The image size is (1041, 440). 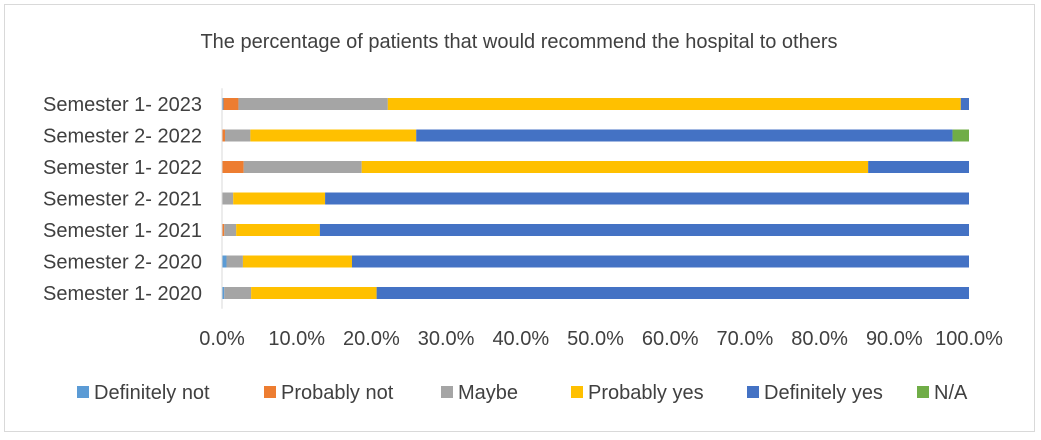 I want to click on x-tick-label: 50.0%, so click(x=595, y=339).